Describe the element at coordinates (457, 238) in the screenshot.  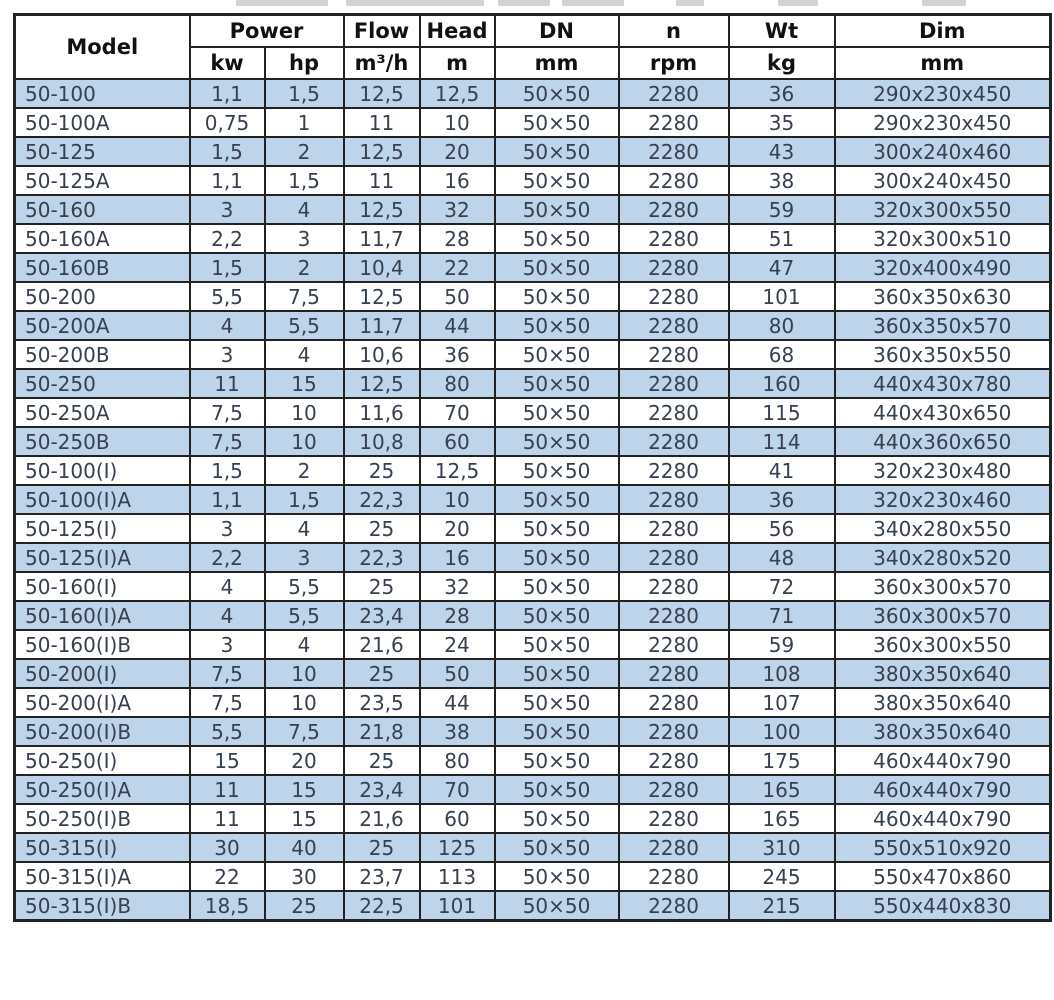
I see `value-cell: 28` at that location.